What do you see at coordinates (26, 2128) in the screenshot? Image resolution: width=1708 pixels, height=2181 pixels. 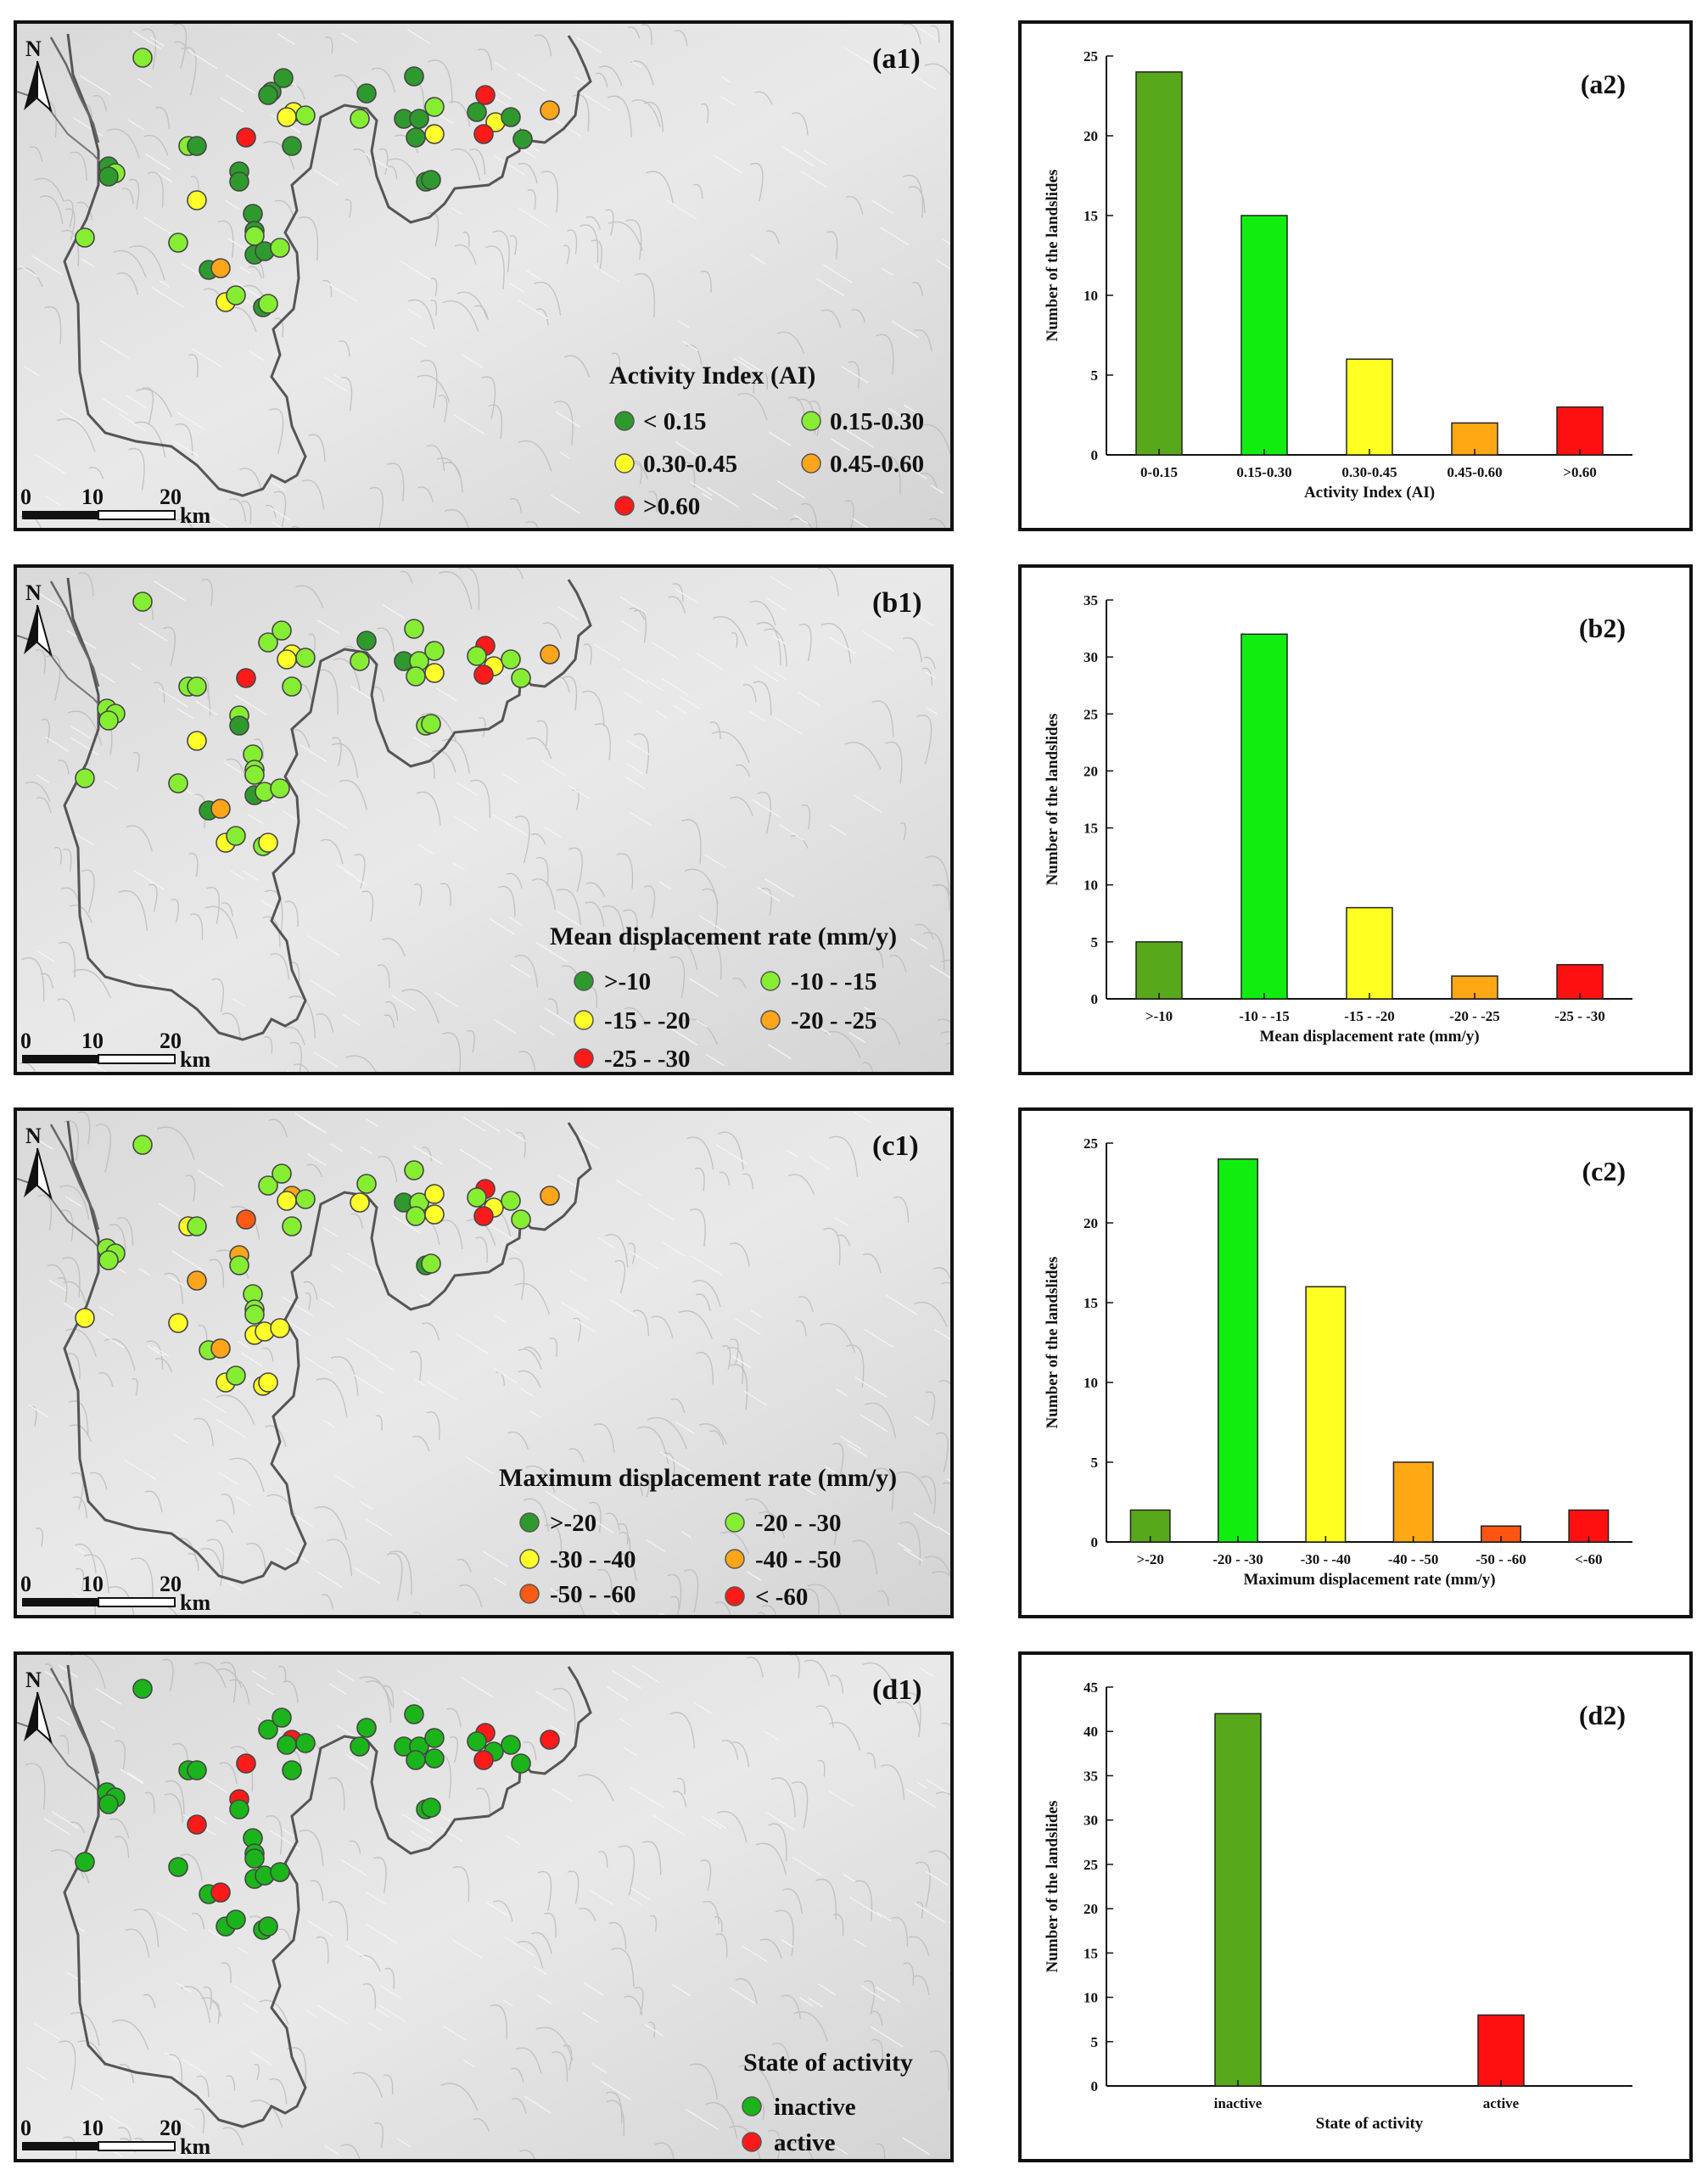 I see `scale-tick: 0` at bounding box center [26, 2128].